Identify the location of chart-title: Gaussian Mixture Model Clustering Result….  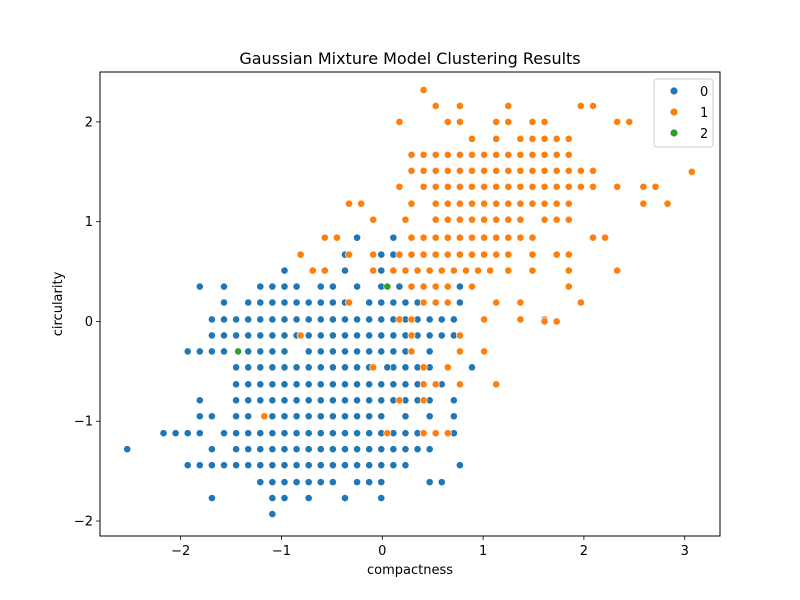
(409, 58).